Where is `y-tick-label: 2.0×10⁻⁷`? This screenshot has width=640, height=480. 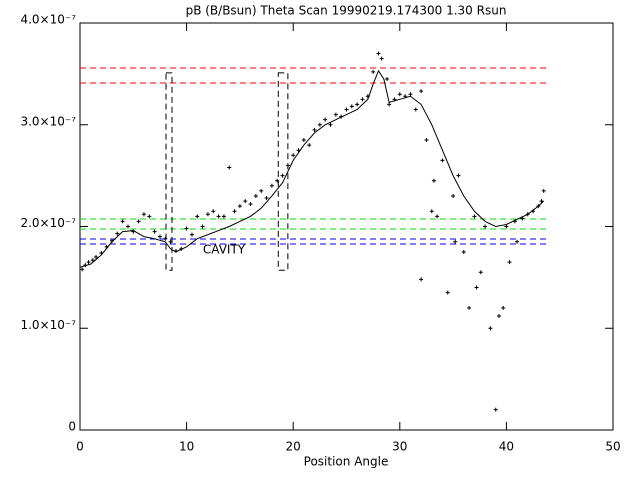
y-tick-label: 2.0×10⁻⁷ is located at coordinates (48, 223).